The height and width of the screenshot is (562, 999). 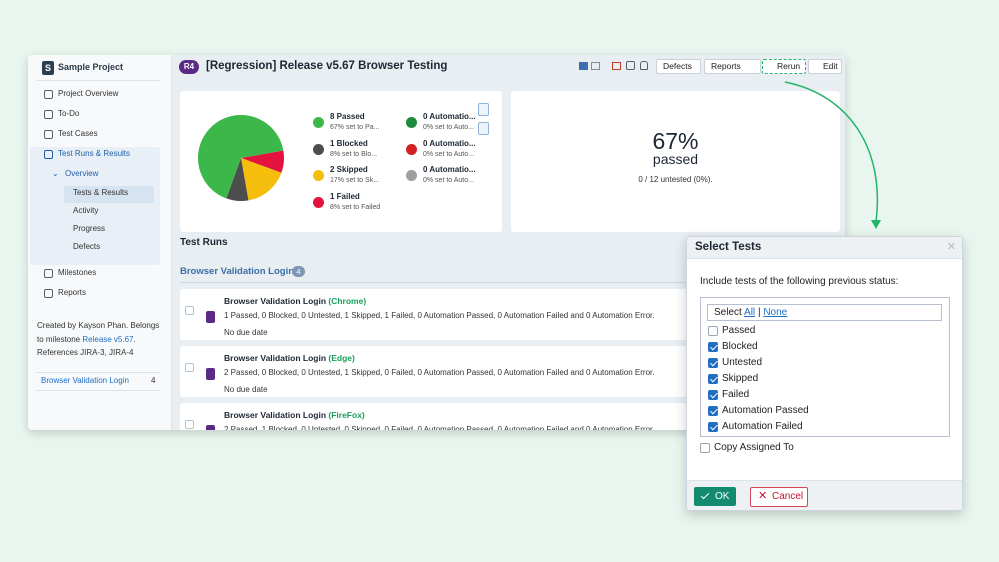 What do you see at coordinates (825, 367) in the screenshot?
I see `status-box` at bounding box center [825, 367].